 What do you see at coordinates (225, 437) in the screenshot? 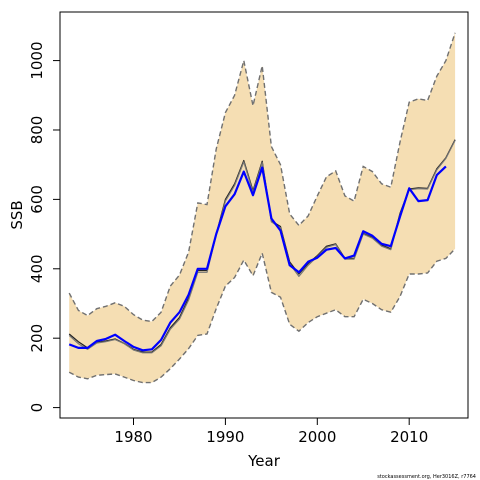
I see `x-tick-label: 1990` at bounding box center [225, 437].